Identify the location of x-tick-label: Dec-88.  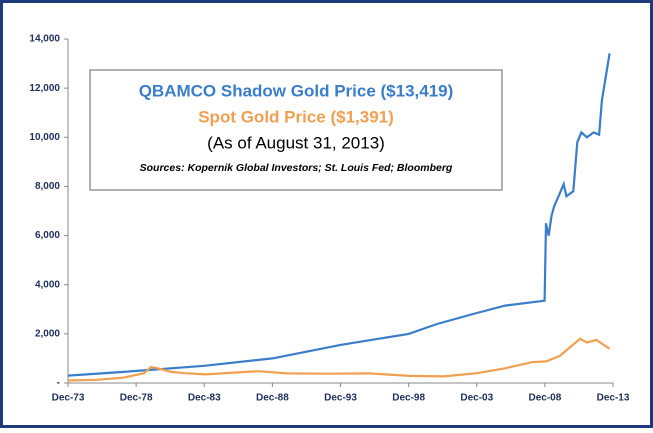
(272, 398).